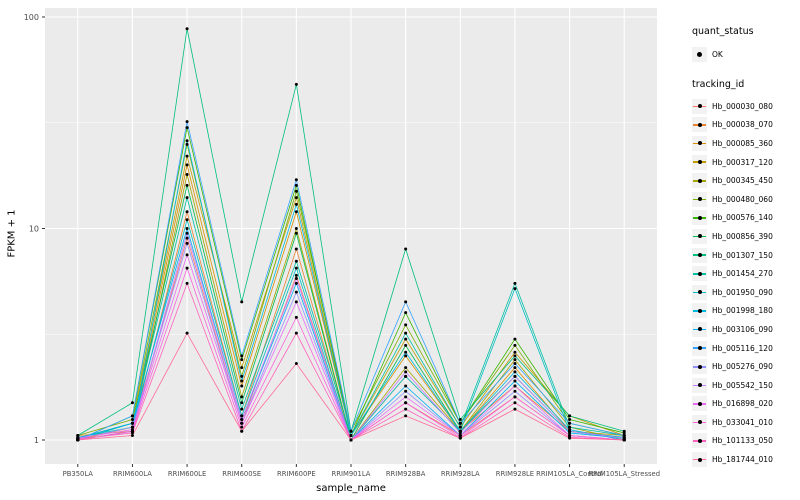 The image size is (800, 500). What do you see at coordinates (745, 292) in the screenshot?
I see `legend-item: Hb_001950_090` at bounding box center [745, 292].